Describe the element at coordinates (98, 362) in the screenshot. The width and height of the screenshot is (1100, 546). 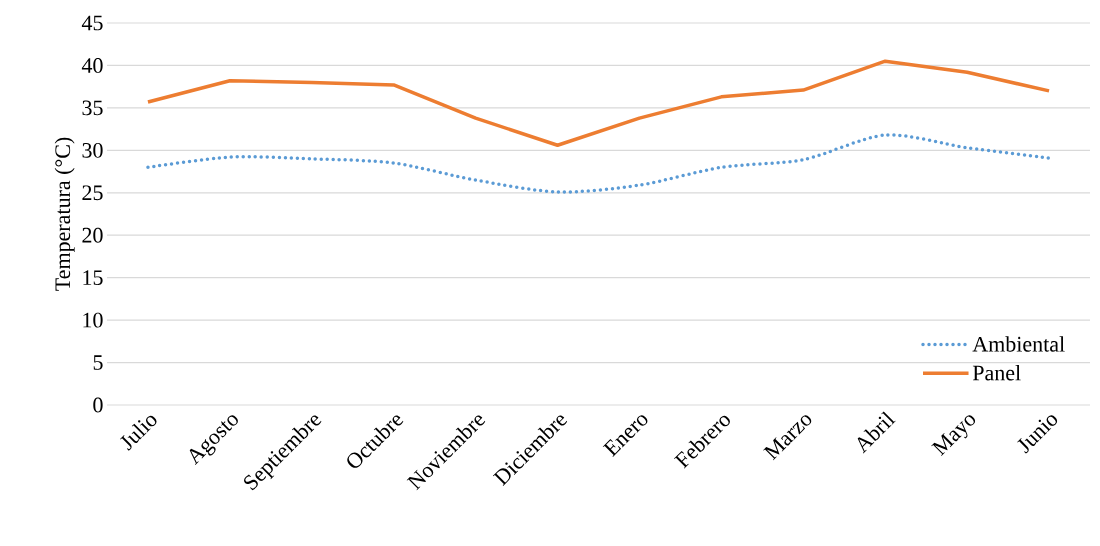
I see `y-tick-label: 5` at that location.